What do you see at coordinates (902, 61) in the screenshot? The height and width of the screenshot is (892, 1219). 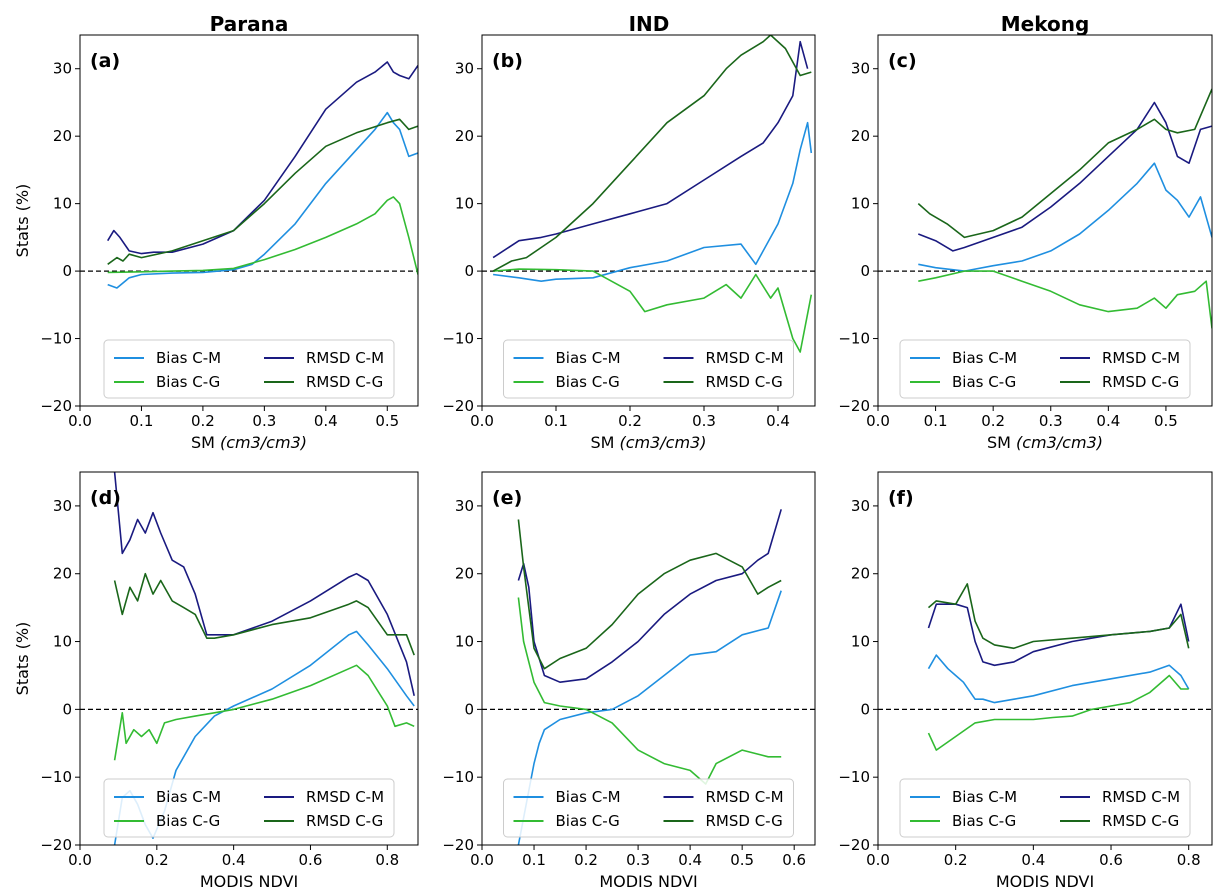 I see `panel-label: (c)` at bounding box center [902, 61].